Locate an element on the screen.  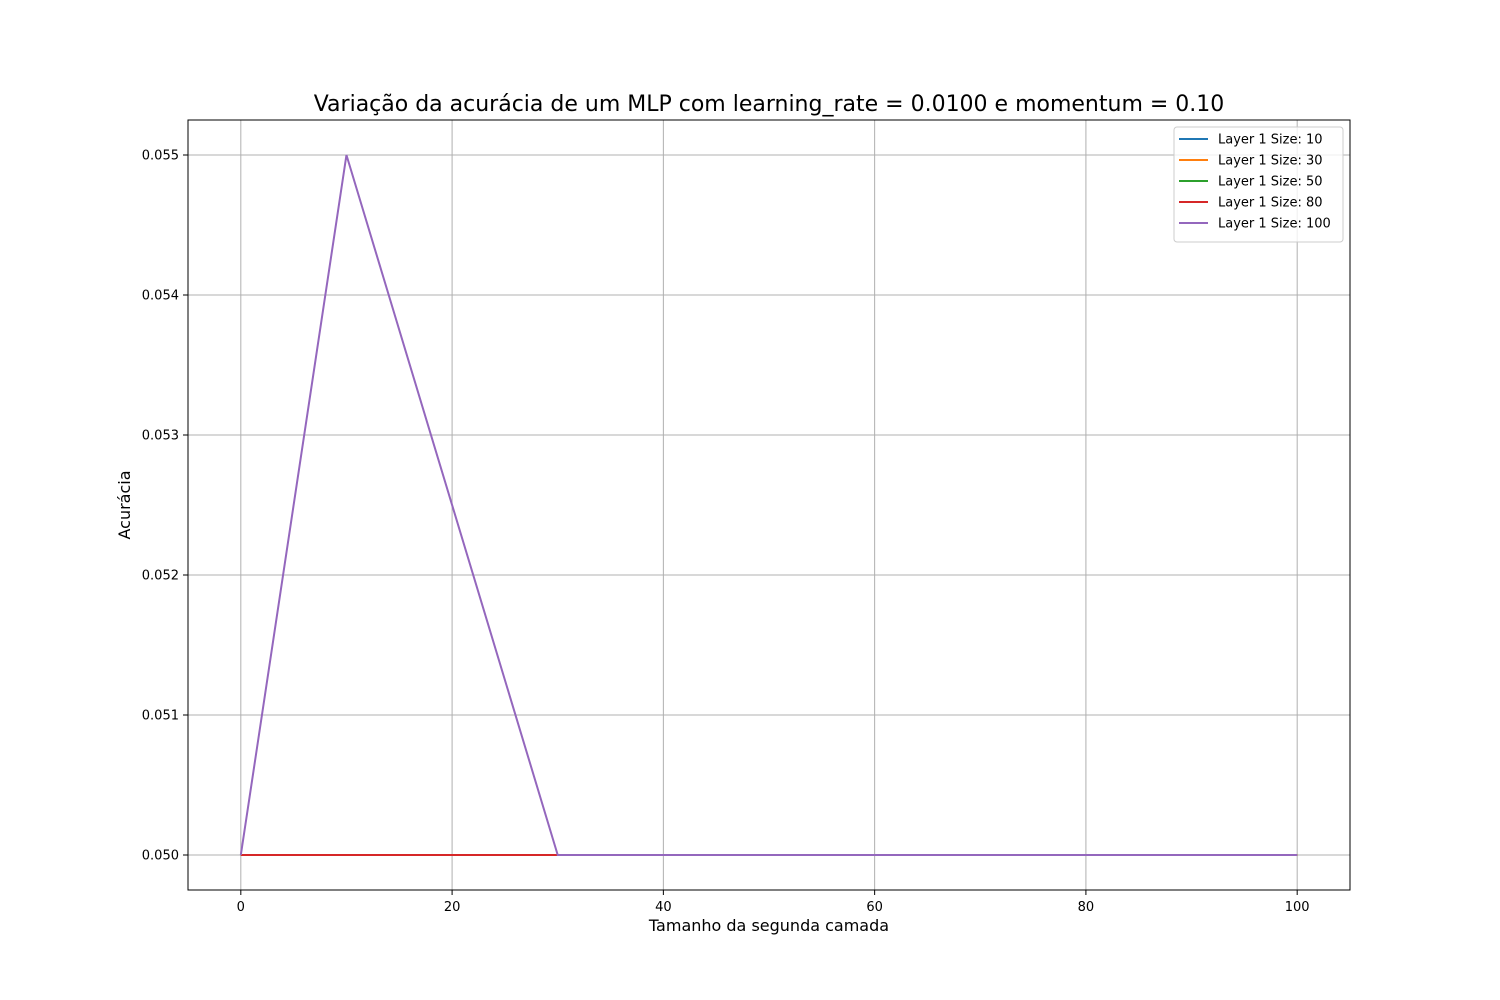
x-tick-label: 40 is located at coordinates (663, 907).